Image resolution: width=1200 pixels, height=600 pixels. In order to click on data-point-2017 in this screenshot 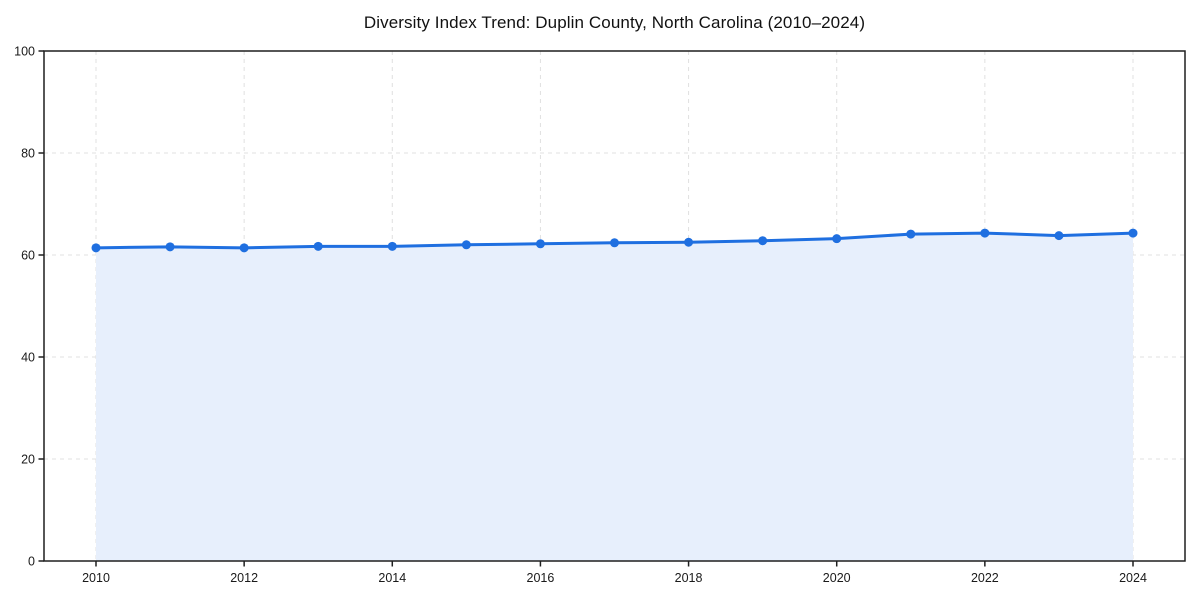, I will do `click(614, 243)`.